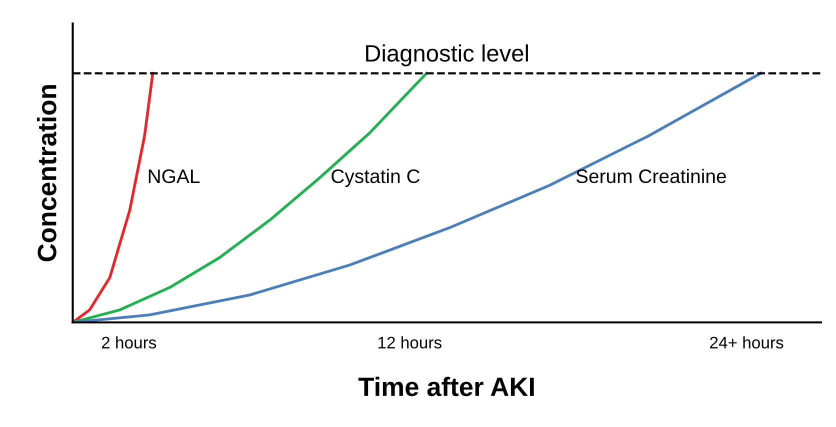  What do you see at coordinates (651, 176) in the screenshot?
I see `series-label: Serum Creatinine` at bounding box center [651, 176].